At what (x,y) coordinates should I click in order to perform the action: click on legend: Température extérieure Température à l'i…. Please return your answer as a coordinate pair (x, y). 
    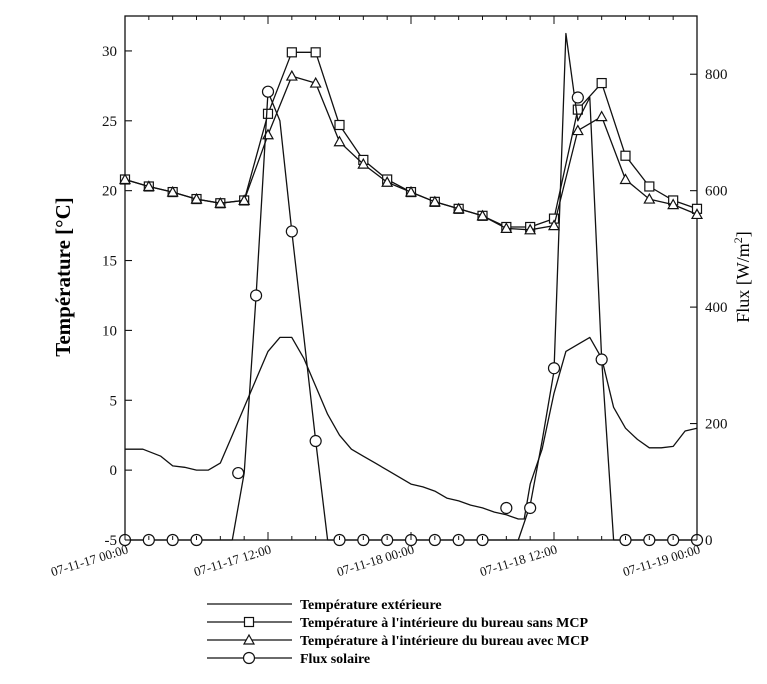
    Looking at the image, I should click on (398, 632).